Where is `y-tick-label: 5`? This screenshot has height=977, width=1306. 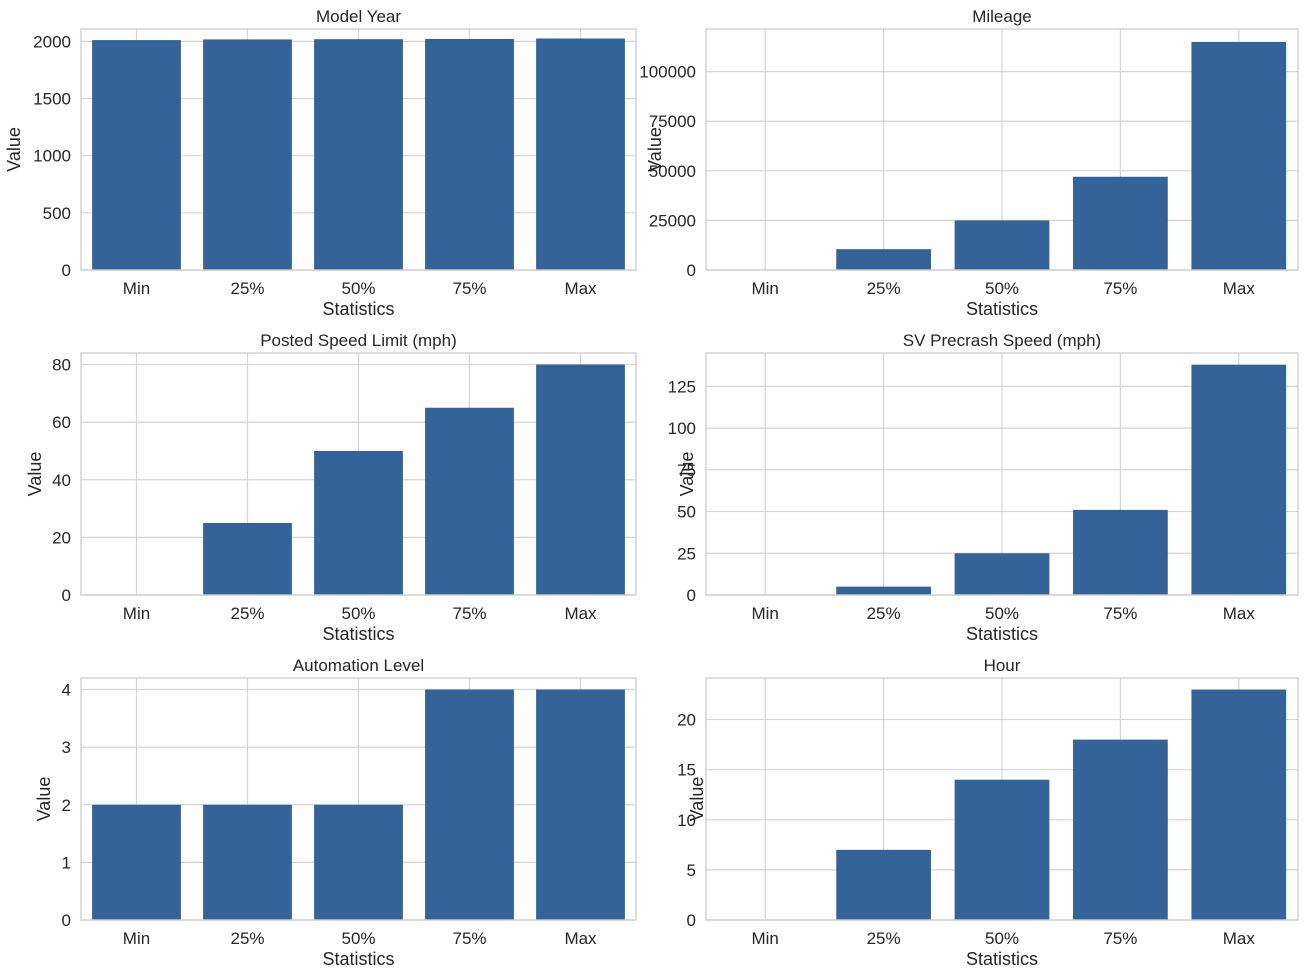
y-tick-label: 5 is located at coordinates (691, 870).